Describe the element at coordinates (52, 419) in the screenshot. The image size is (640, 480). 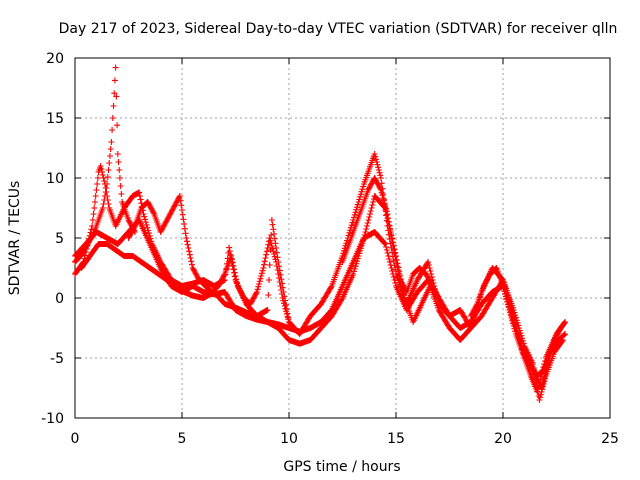
I see `y-tick-label: -10` at that location.